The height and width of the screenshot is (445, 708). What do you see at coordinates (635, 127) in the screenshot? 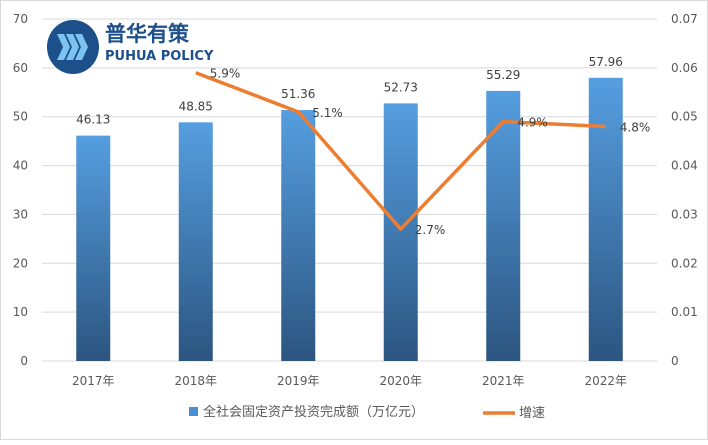
I see `line-data-label: 4.8%` at bounding box center [635, 127].